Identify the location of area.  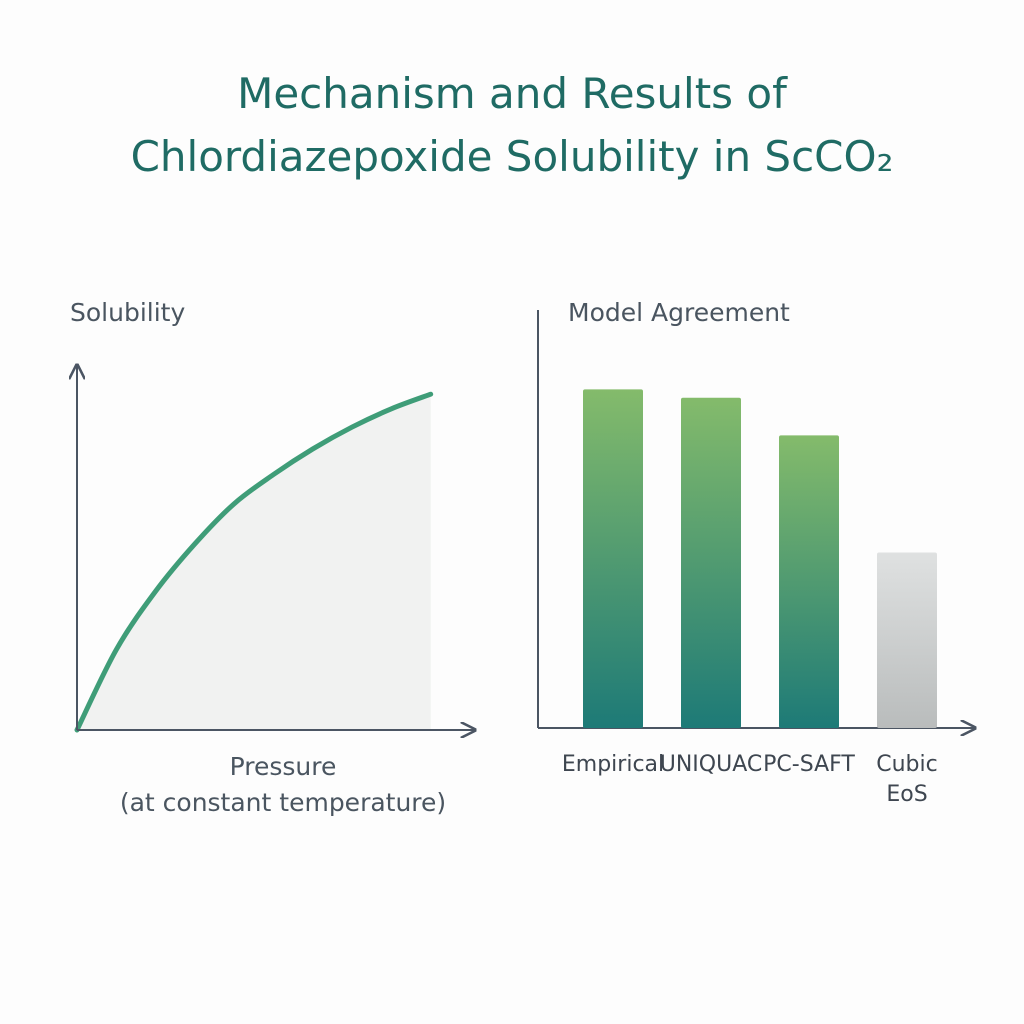
(254, 562).